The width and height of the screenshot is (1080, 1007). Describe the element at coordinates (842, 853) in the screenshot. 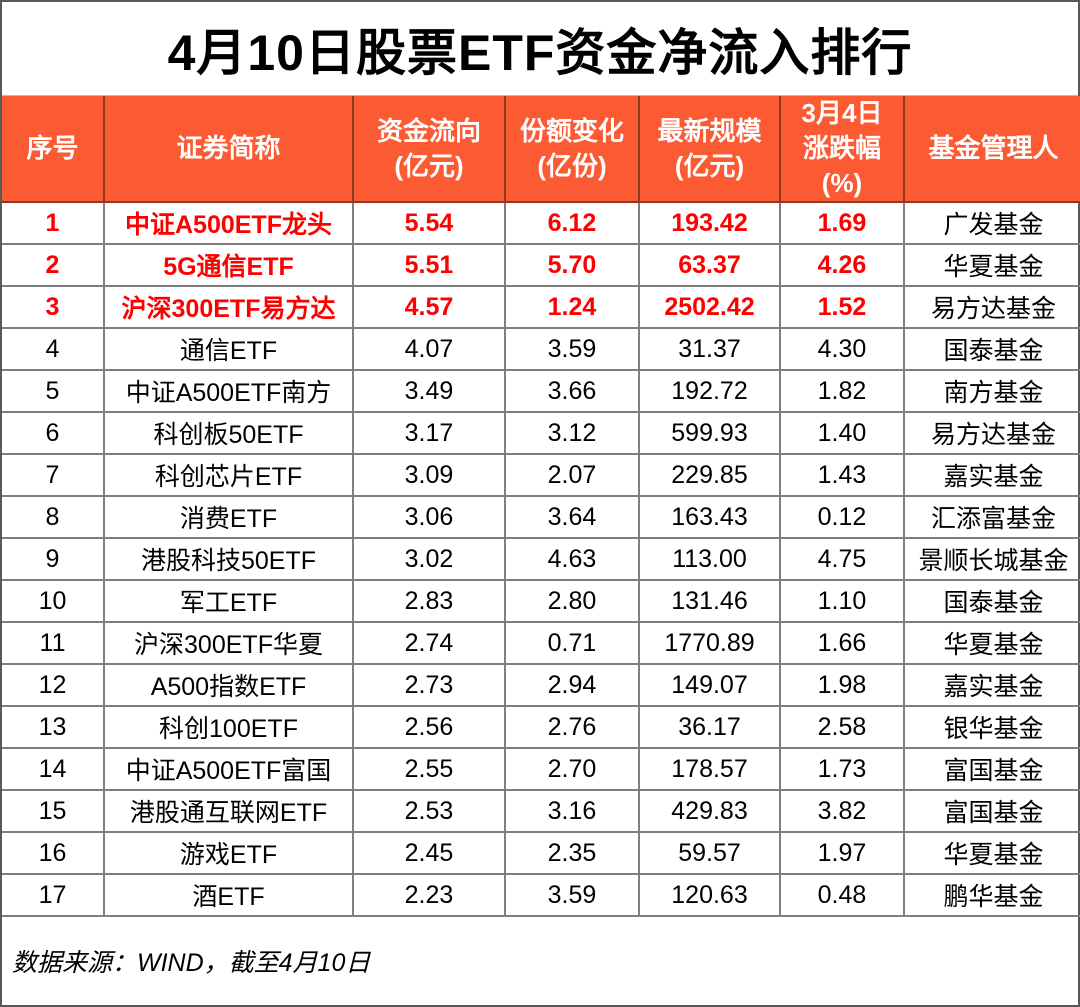

I see `cell-change-pct: 1.97` at that location.